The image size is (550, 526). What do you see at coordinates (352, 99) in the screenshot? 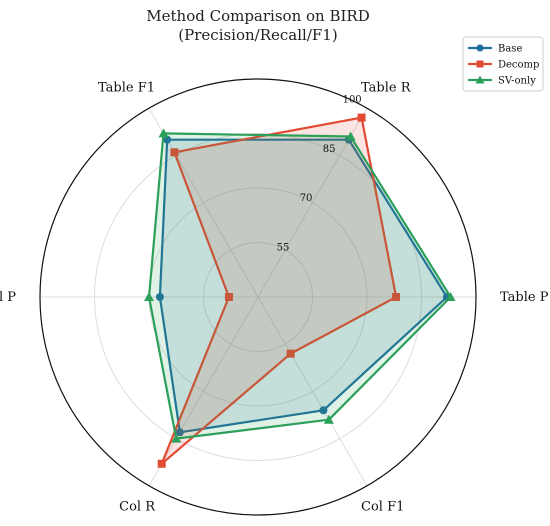
I see `tick-label: 100` at bounding box center [352, 99].